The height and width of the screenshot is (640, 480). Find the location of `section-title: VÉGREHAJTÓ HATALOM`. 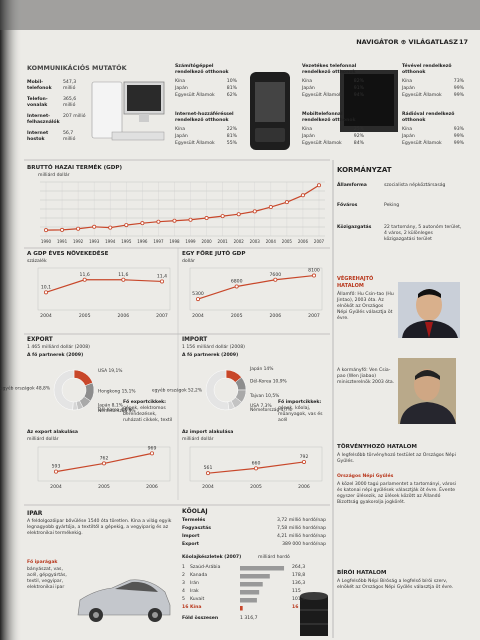

section-title: VÉGREHAJTÓ HATALOM is located at coordinates (355, 282).